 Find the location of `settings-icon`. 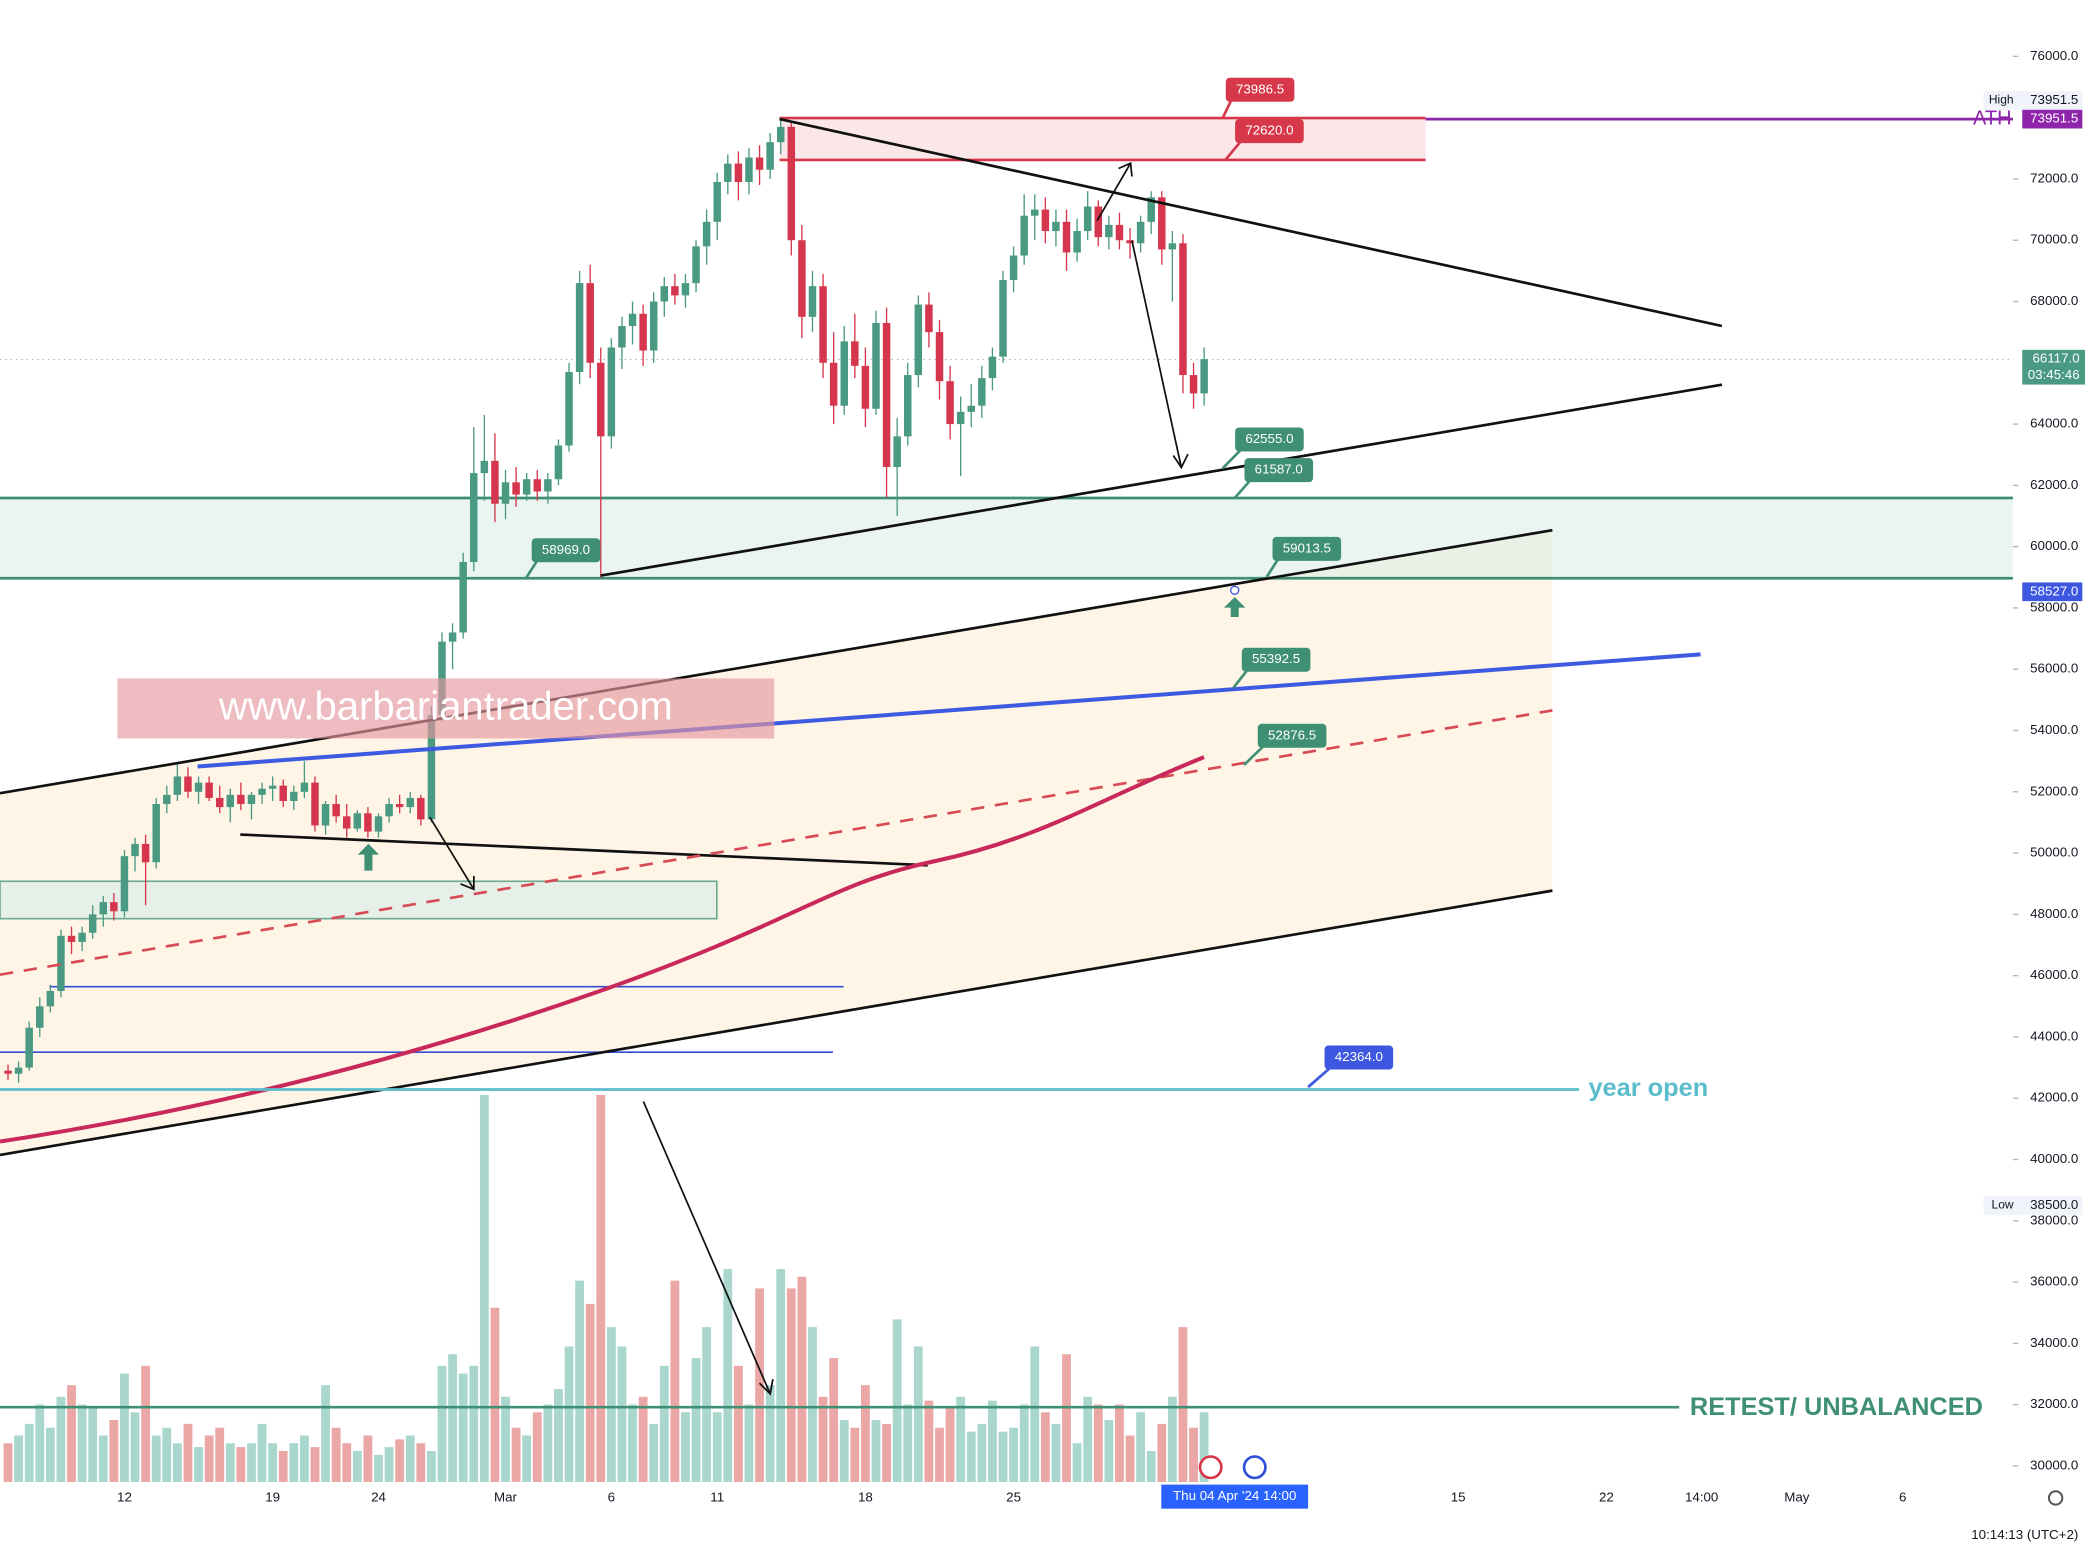

settings-icon is located at coordinates (2055, 1498).